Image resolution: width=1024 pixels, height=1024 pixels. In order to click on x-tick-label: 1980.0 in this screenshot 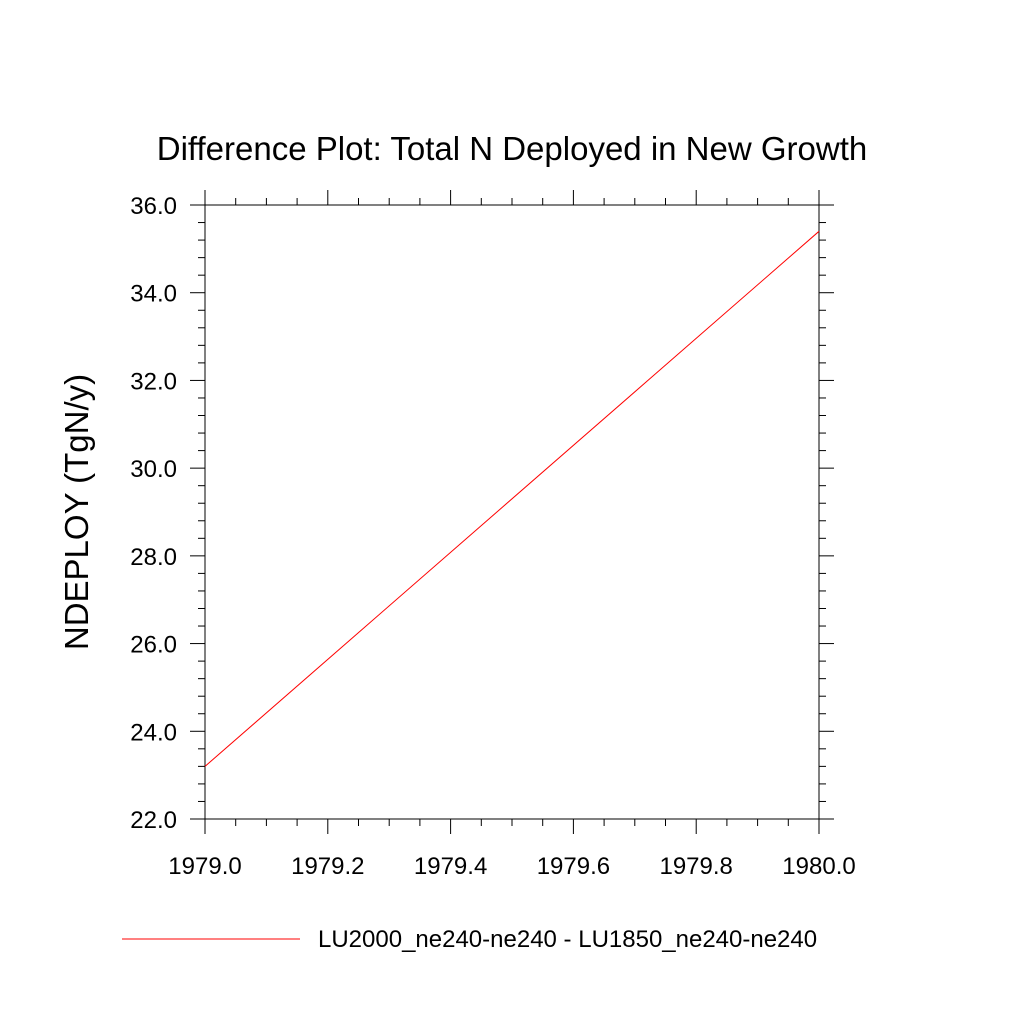, I will do `click(818, 866)`.